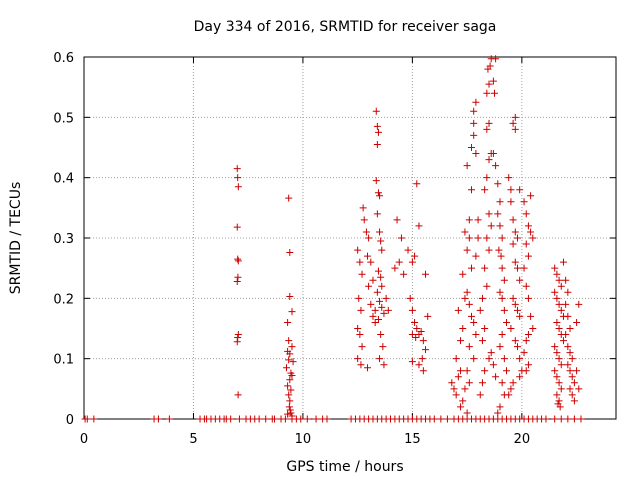 The image size is (640, 480). I want to click on x-tick-label: 15, so click(412, 439).